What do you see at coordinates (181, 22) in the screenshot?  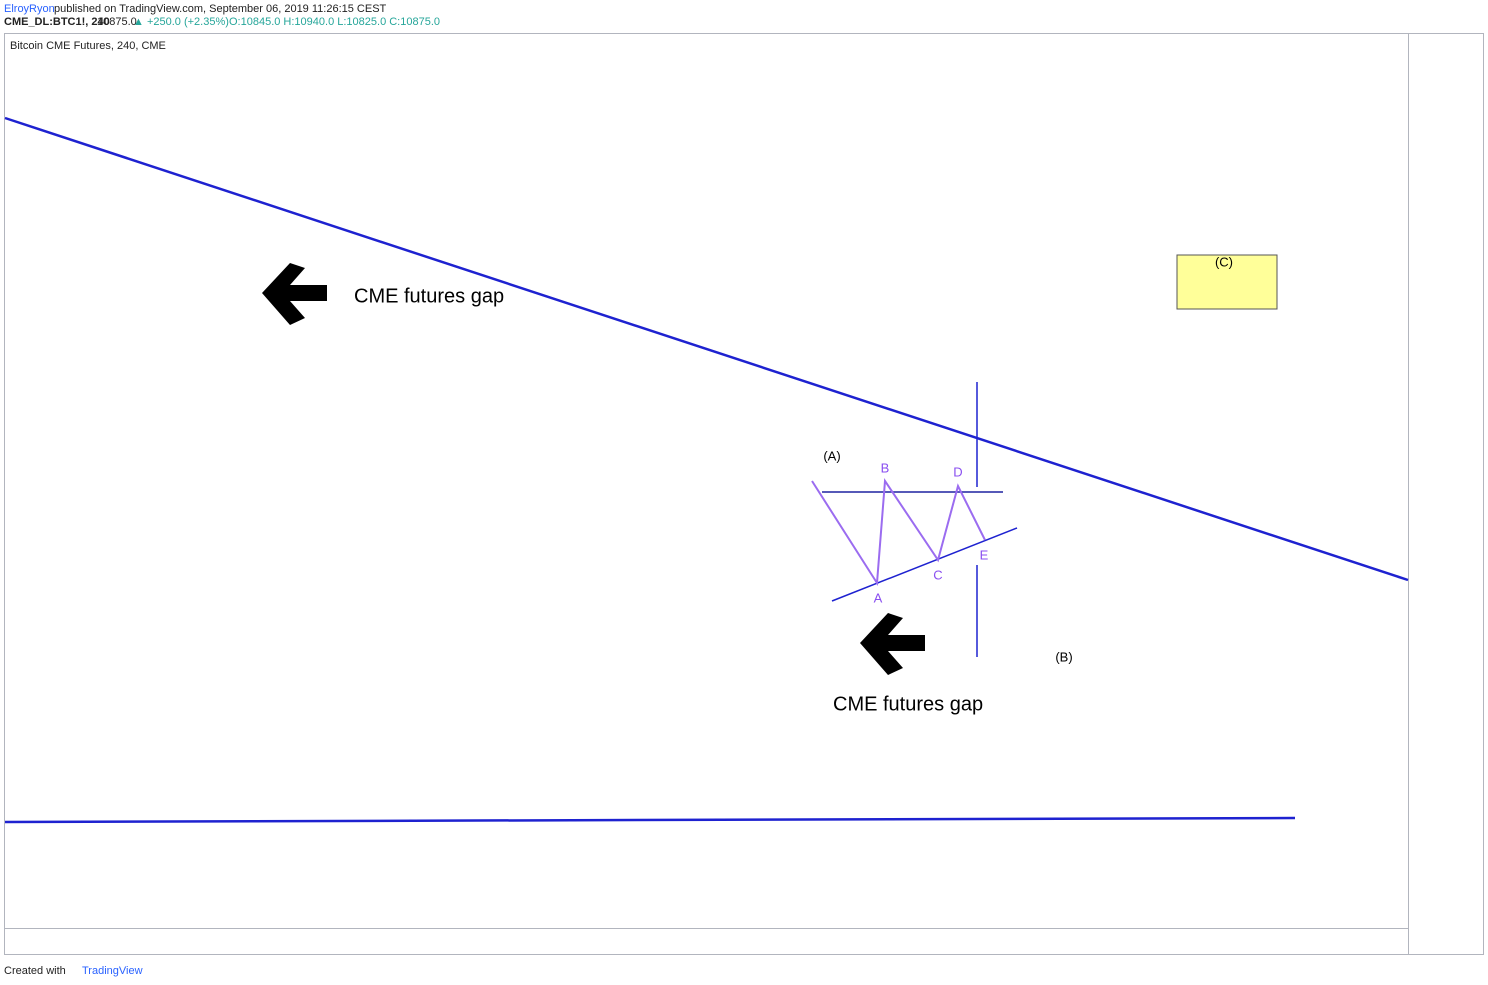 I see `change: ▲ +250.0 (+2.35%)` at bounding box center [181, 22].